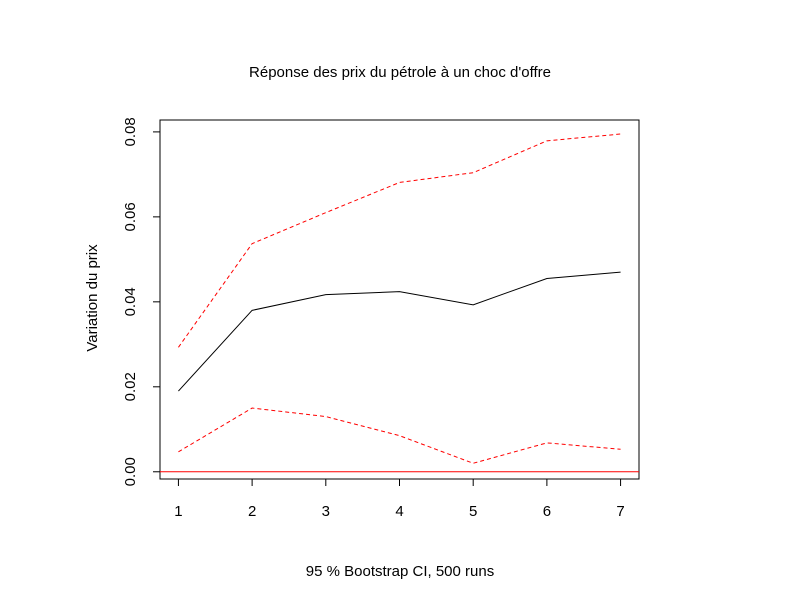 This screenshot has height=600, width=800. I want to click on lower-ci-line, so click(399, 435).